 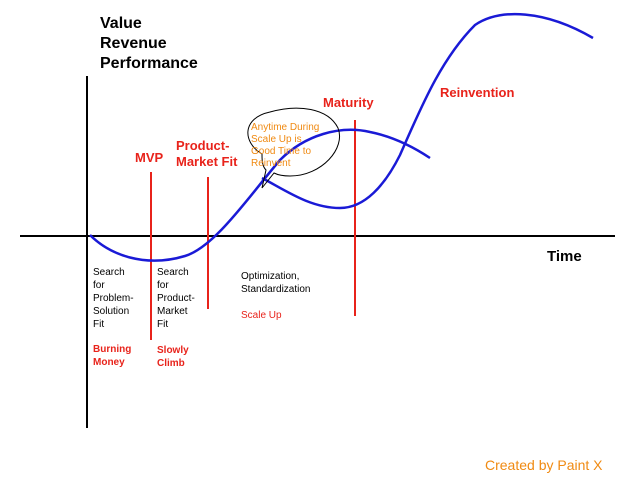 I want to click on phase1-status: Burning Money, so click(x=112, y=356).